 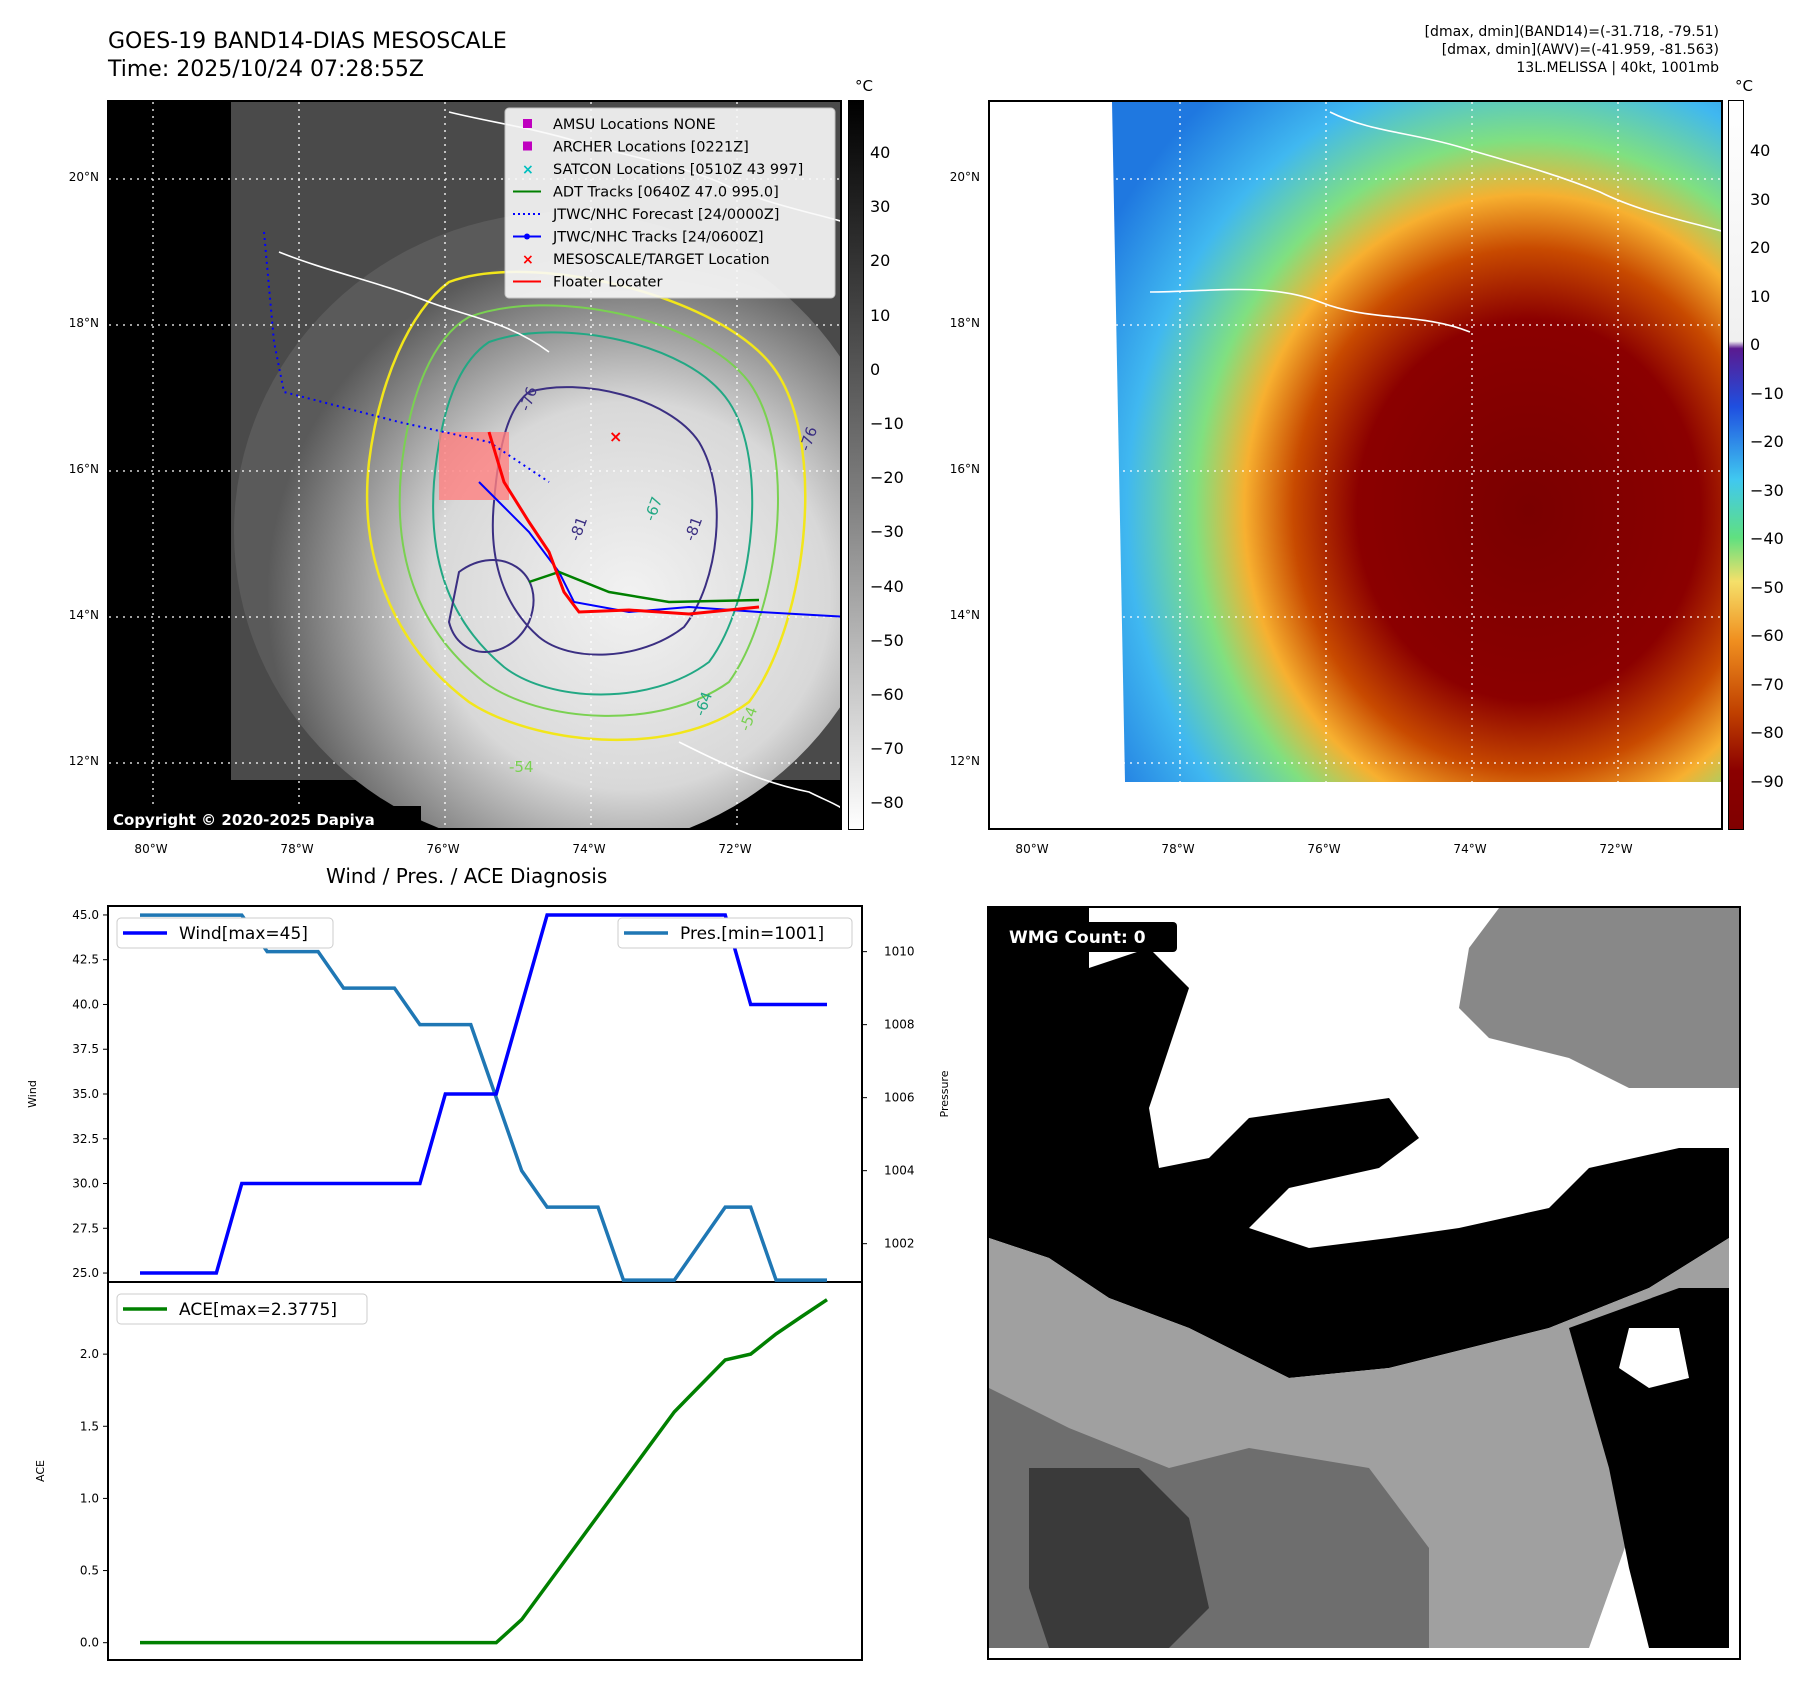 What do you see at coordinates (225, 933) in the screenshot?
I see `wind-legend` at bounding box center [225, 933].